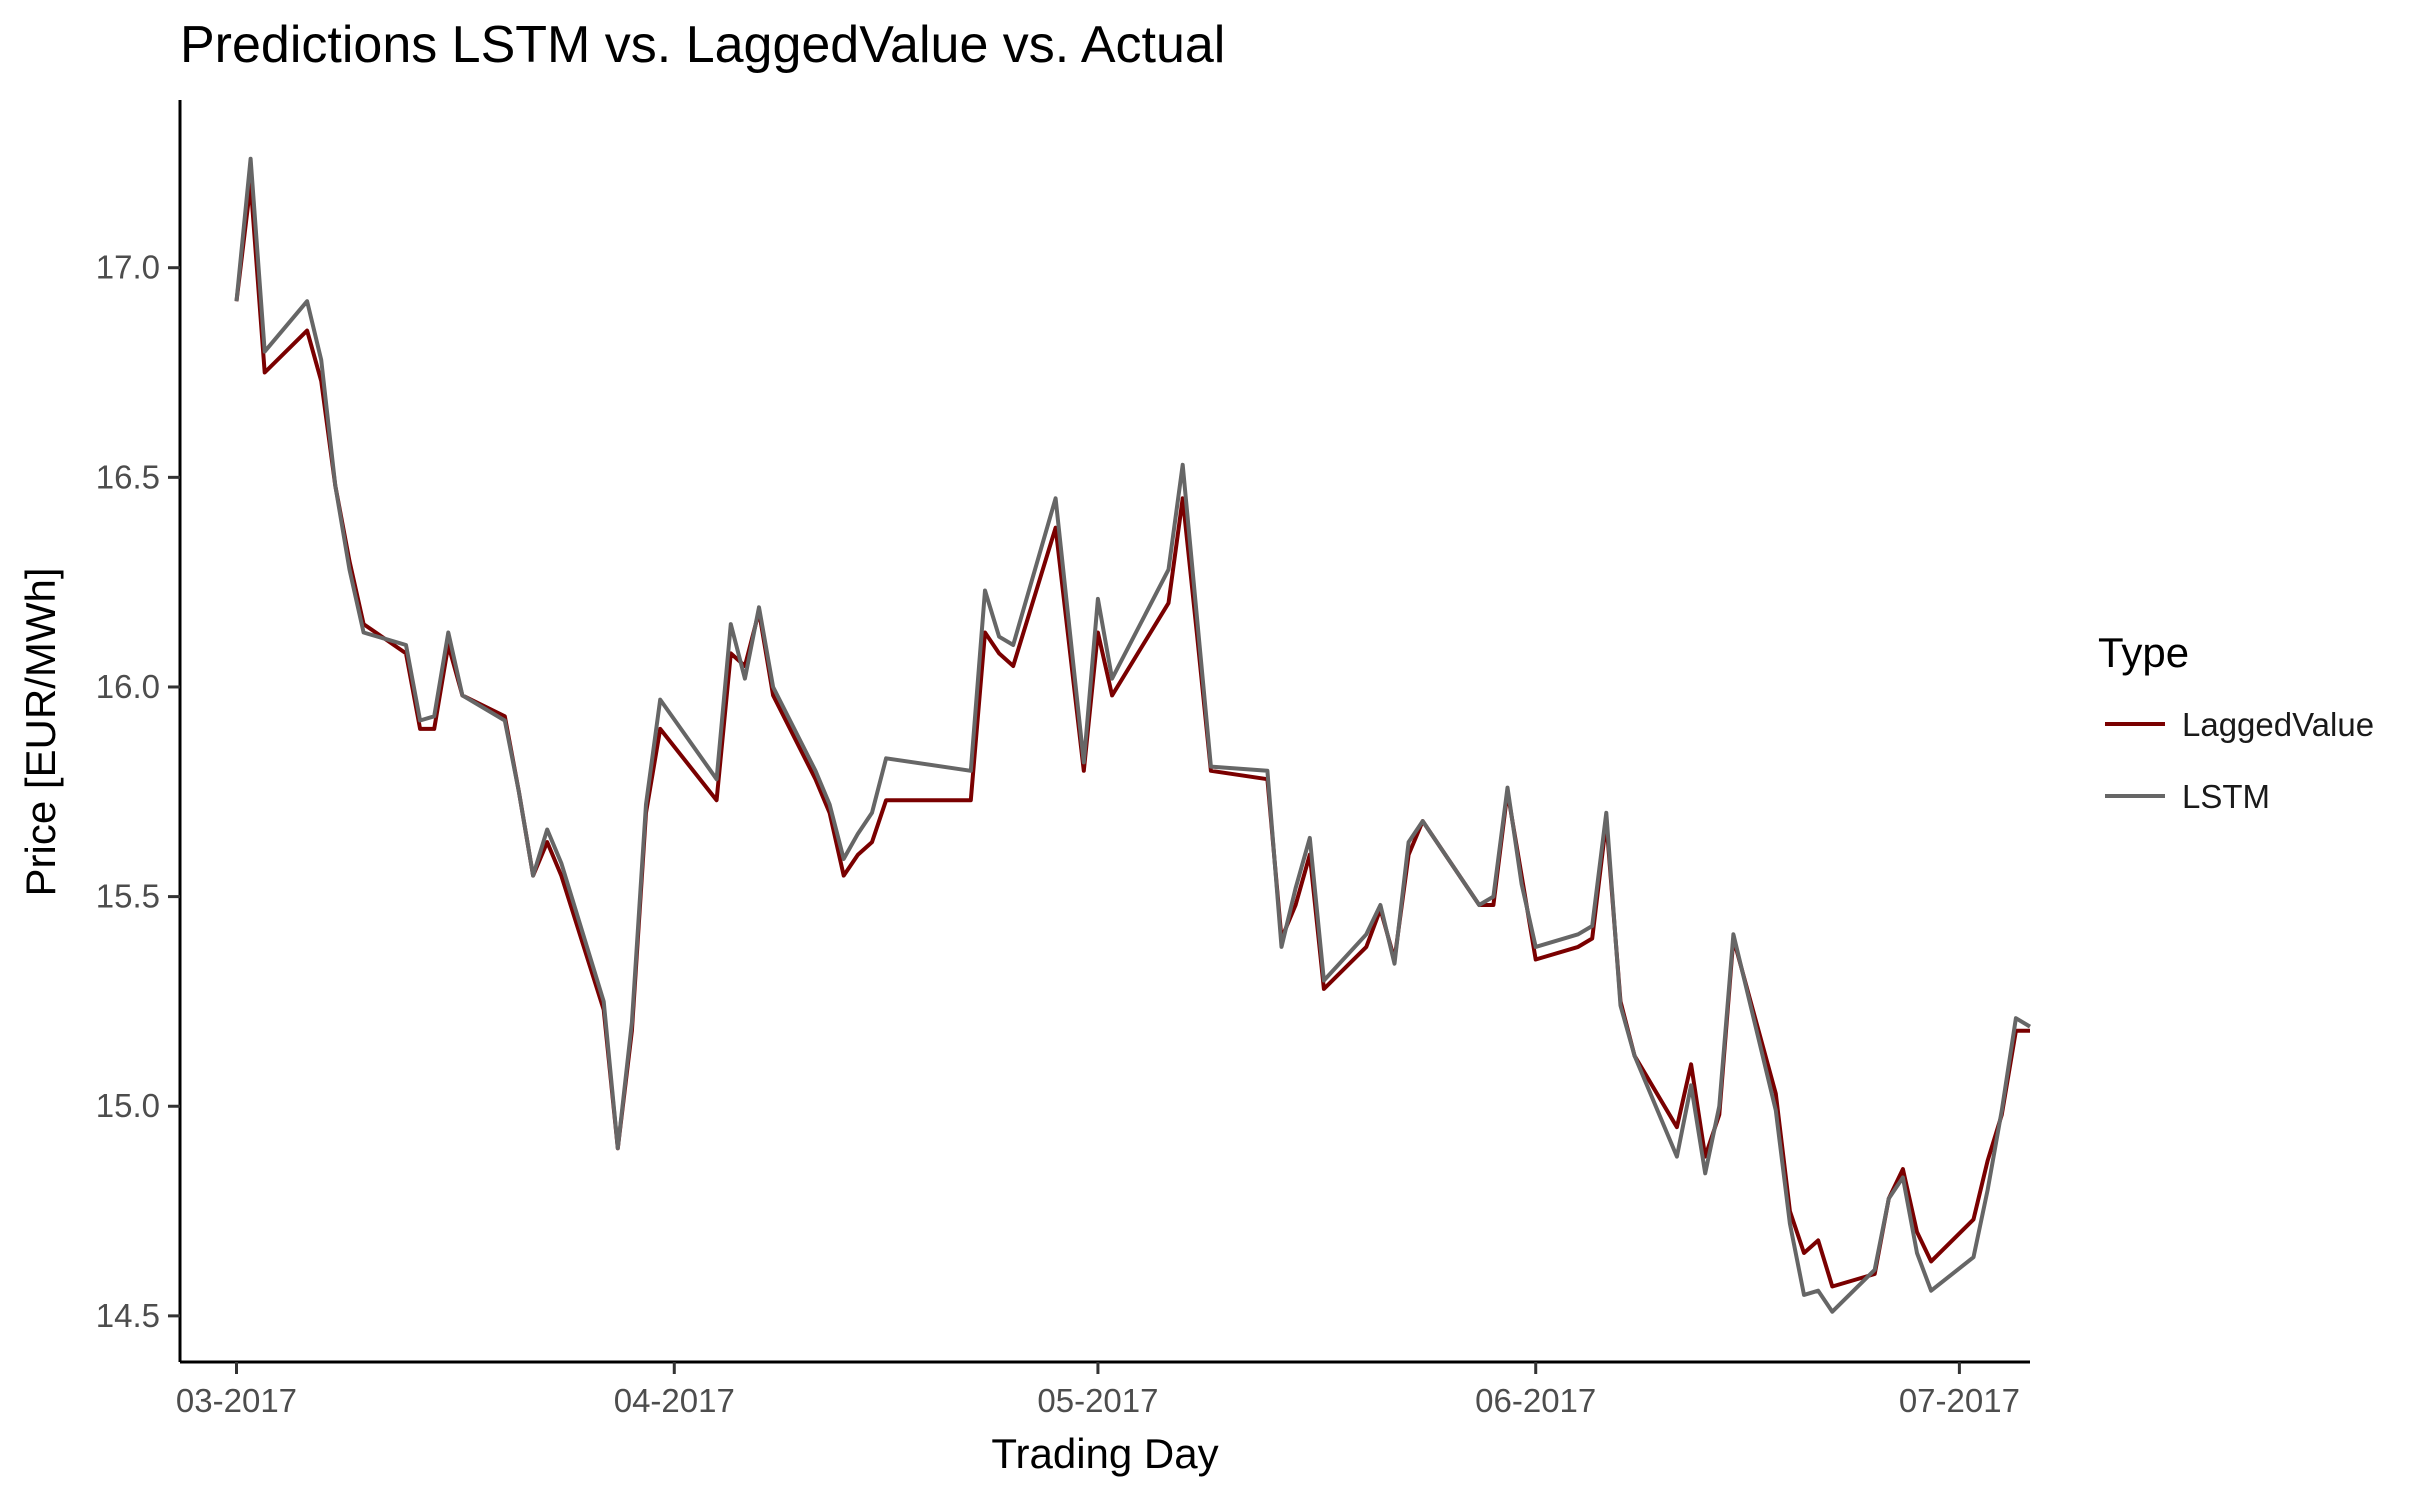 The height and width of the screenshot is (1494, 2433). What do you see at coordinates (128, 1315) in the screenshot?
I see `y-tick-label: 14.5` at bounding box center [128, 1315].